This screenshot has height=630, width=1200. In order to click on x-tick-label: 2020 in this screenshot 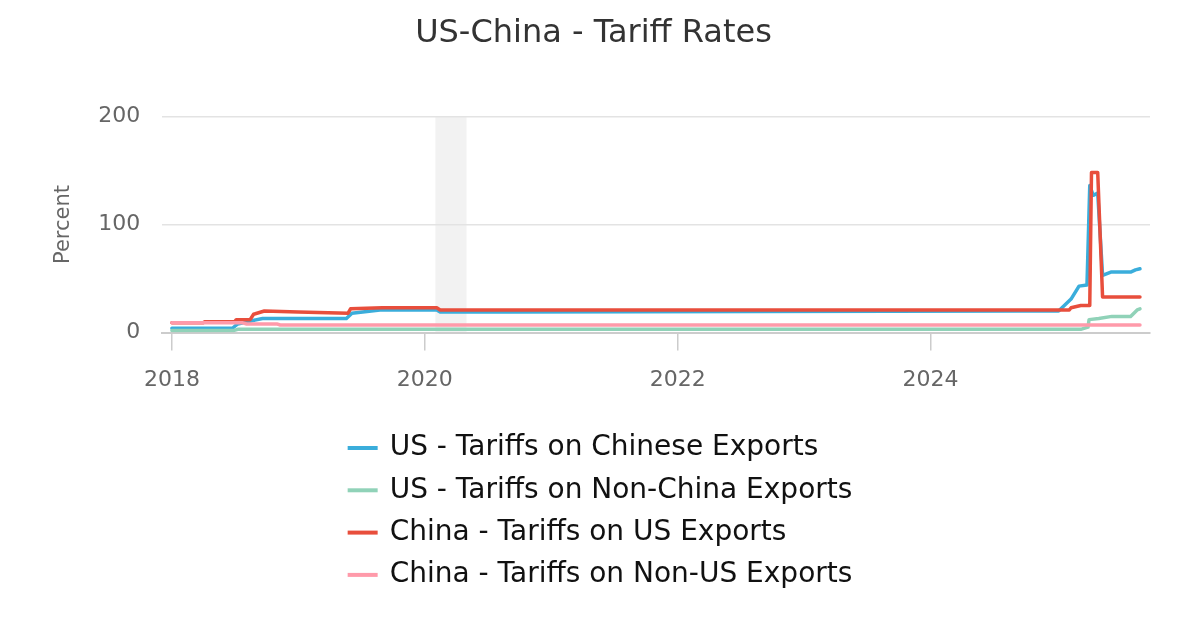, I will do `click(424, 378)`.